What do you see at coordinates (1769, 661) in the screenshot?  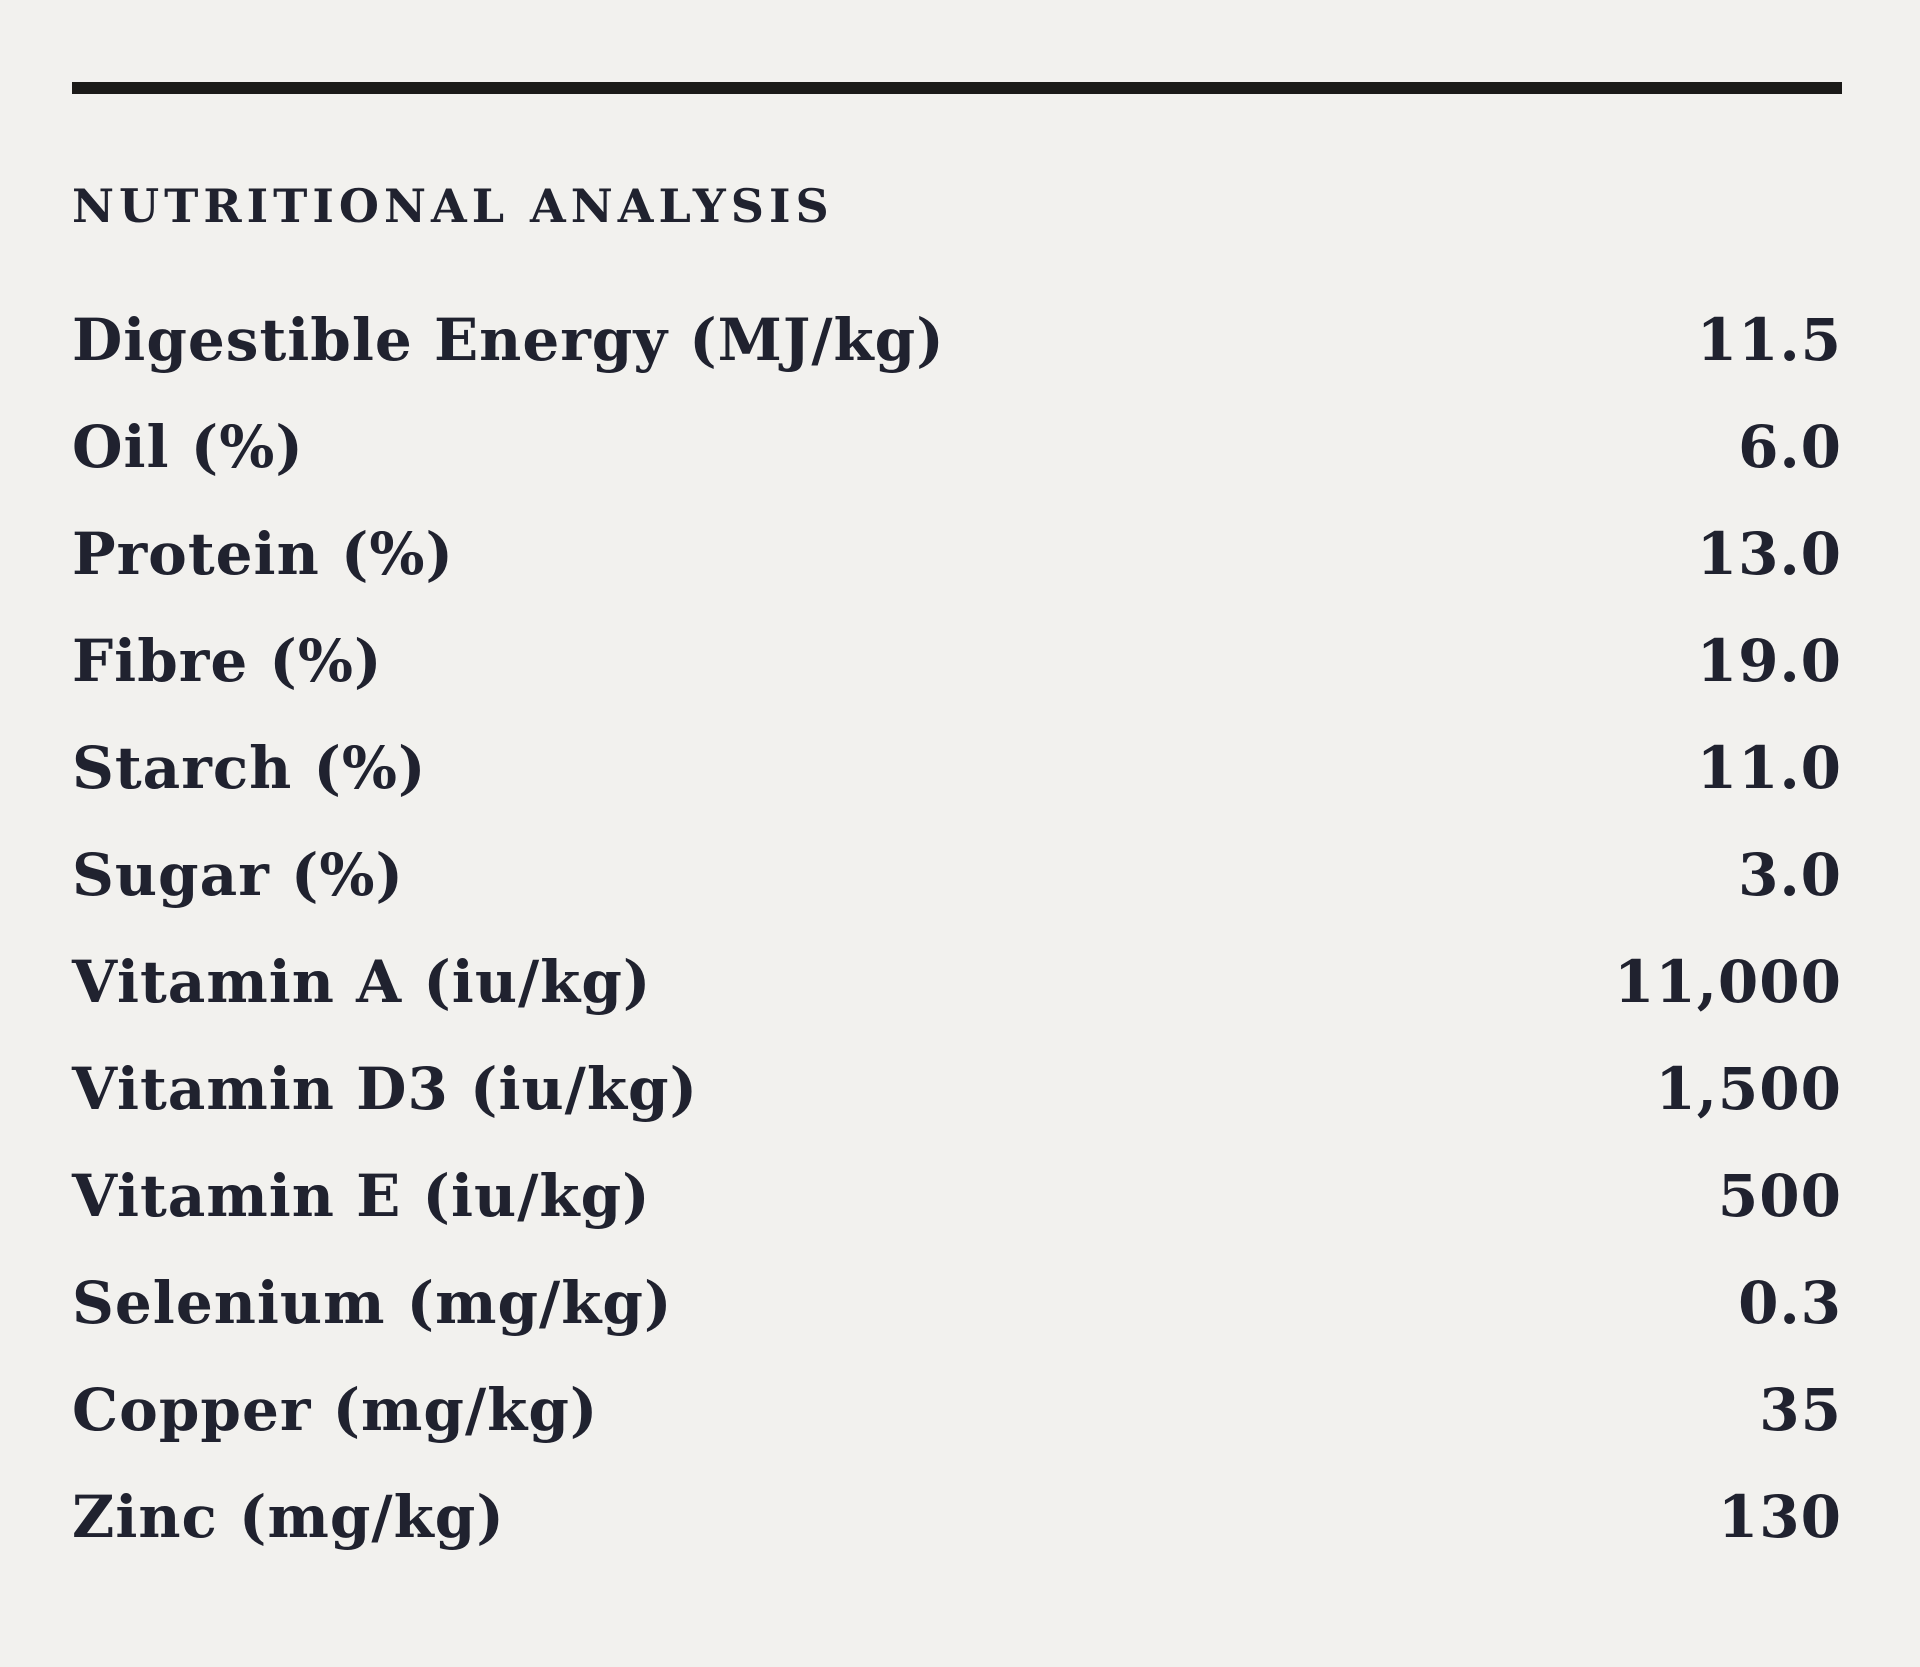 I see `row-value: 19.0` at bounding box center [1769, 661].